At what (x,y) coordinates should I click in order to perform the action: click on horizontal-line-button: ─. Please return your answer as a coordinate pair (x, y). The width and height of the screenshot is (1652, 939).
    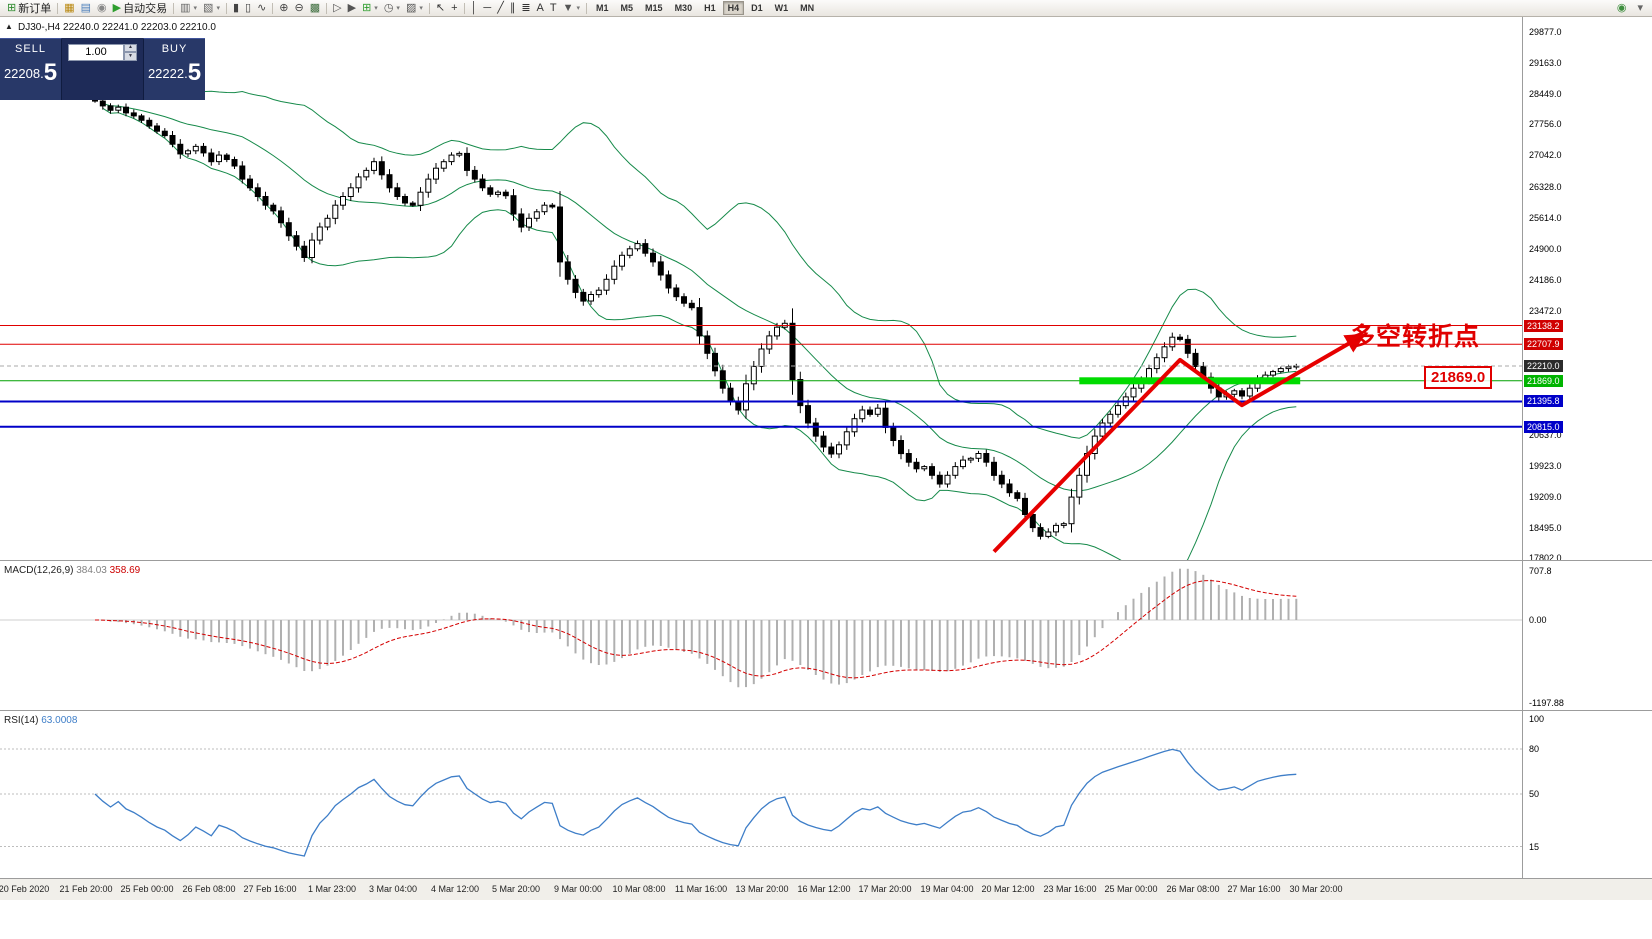
    Looking at the image, I should click on (487, 8).